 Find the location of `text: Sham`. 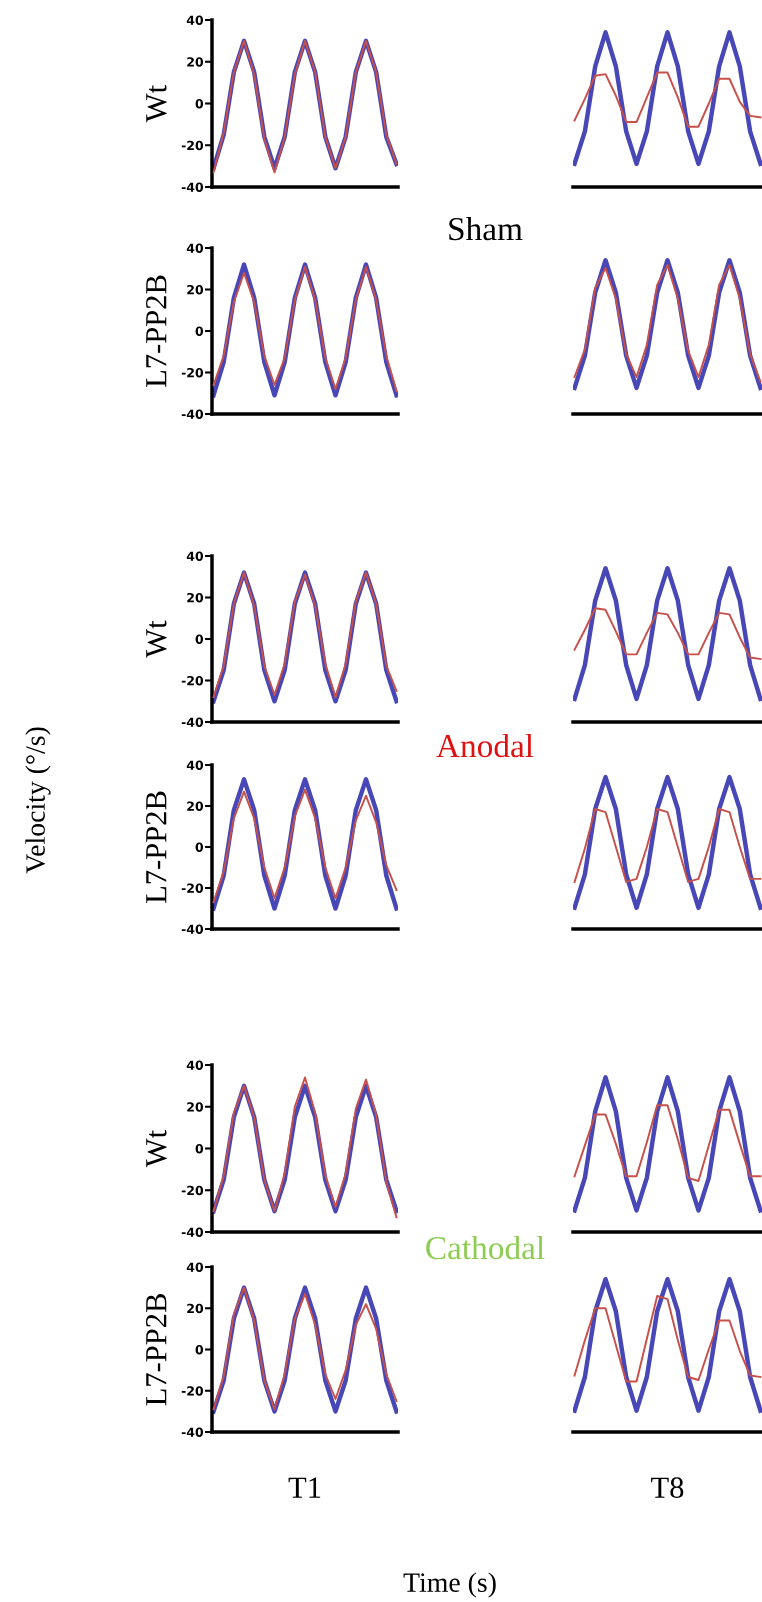

text: Sham is located at coordinates (486, 228).